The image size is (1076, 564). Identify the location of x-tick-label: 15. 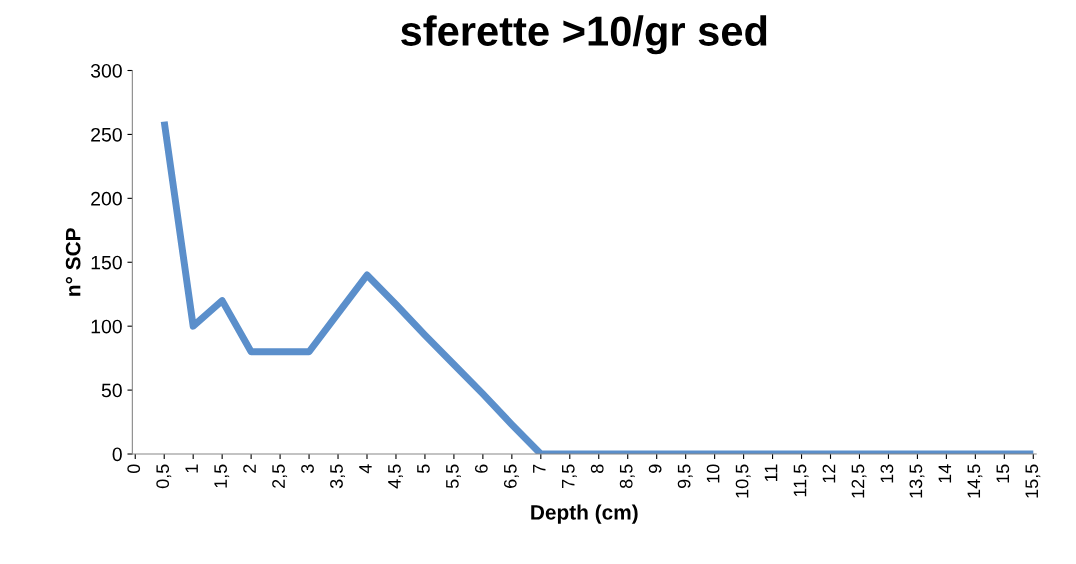
(1003, 473).